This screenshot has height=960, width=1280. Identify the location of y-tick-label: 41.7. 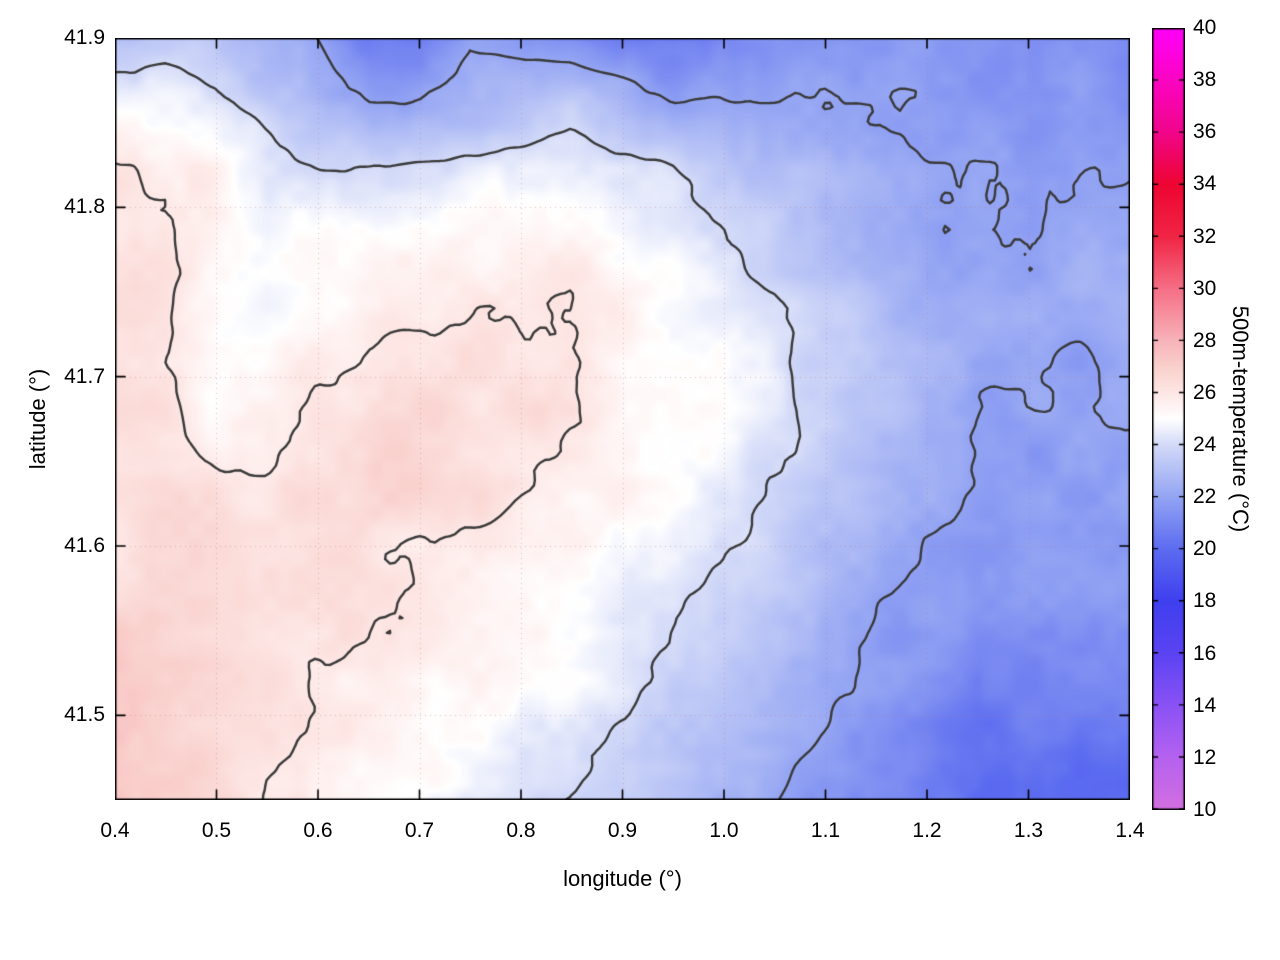
(84, 376).